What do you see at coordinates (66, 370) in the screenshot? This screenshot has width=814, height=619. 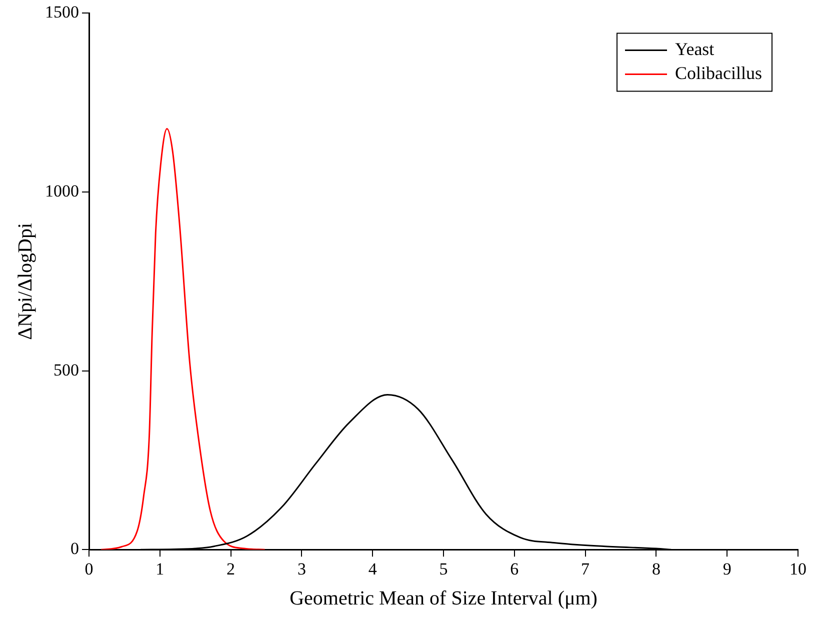 I see `y-tick-label: 500` at bounding box center [66, 370].